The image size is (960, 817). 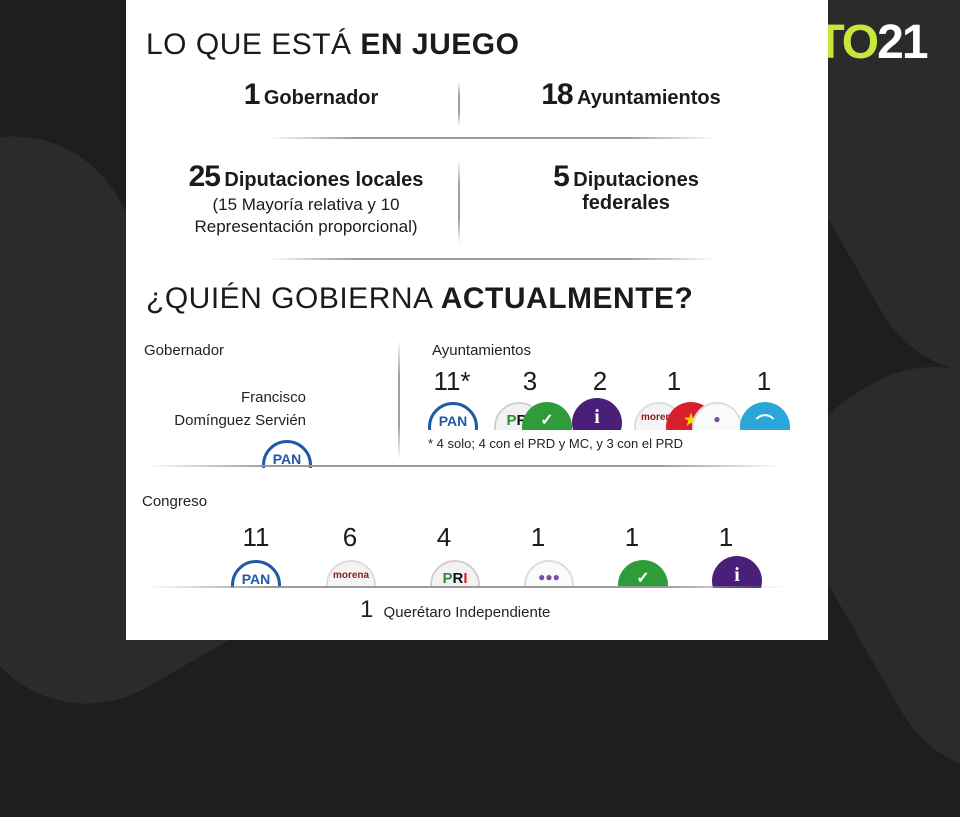 I want to click on section-title-en-juego: LO QUE ESTÁ EN JUEGO, so click(x=332, y=45).